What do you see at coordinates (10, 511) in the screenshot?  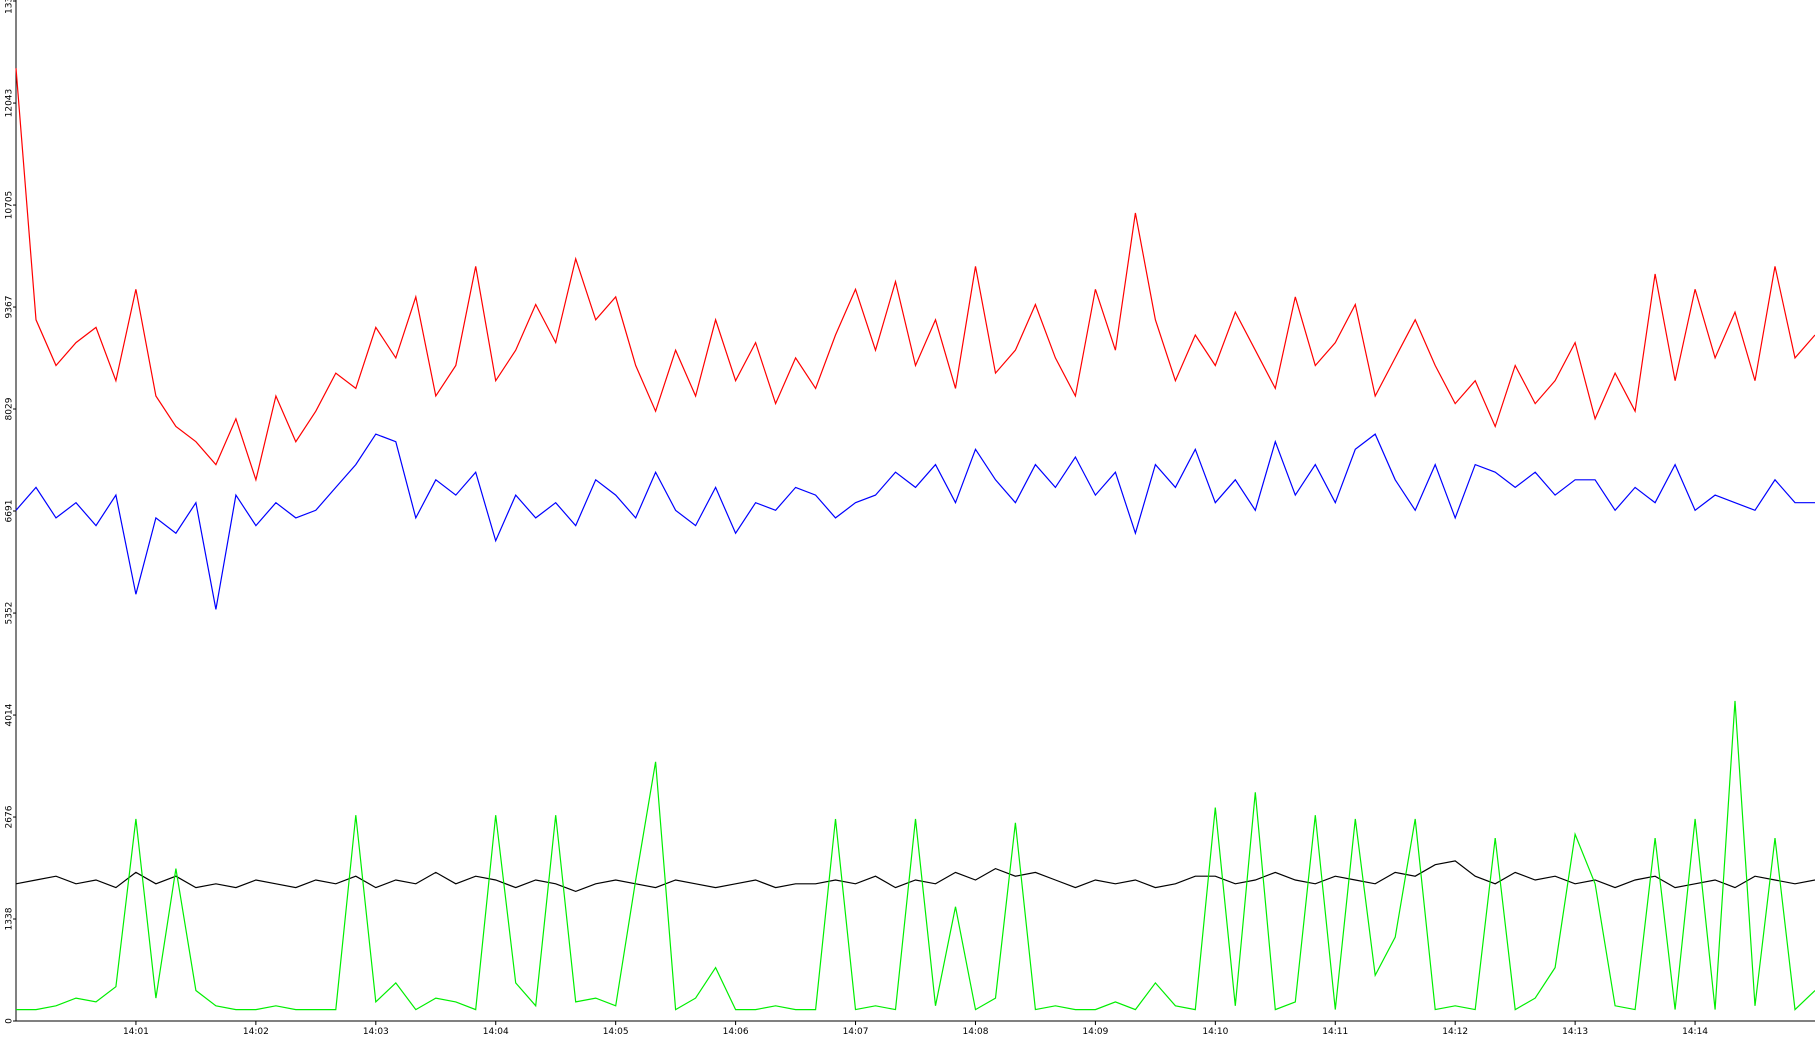 I see `y-tick-label: 6691` at bounding box center [10, 511].